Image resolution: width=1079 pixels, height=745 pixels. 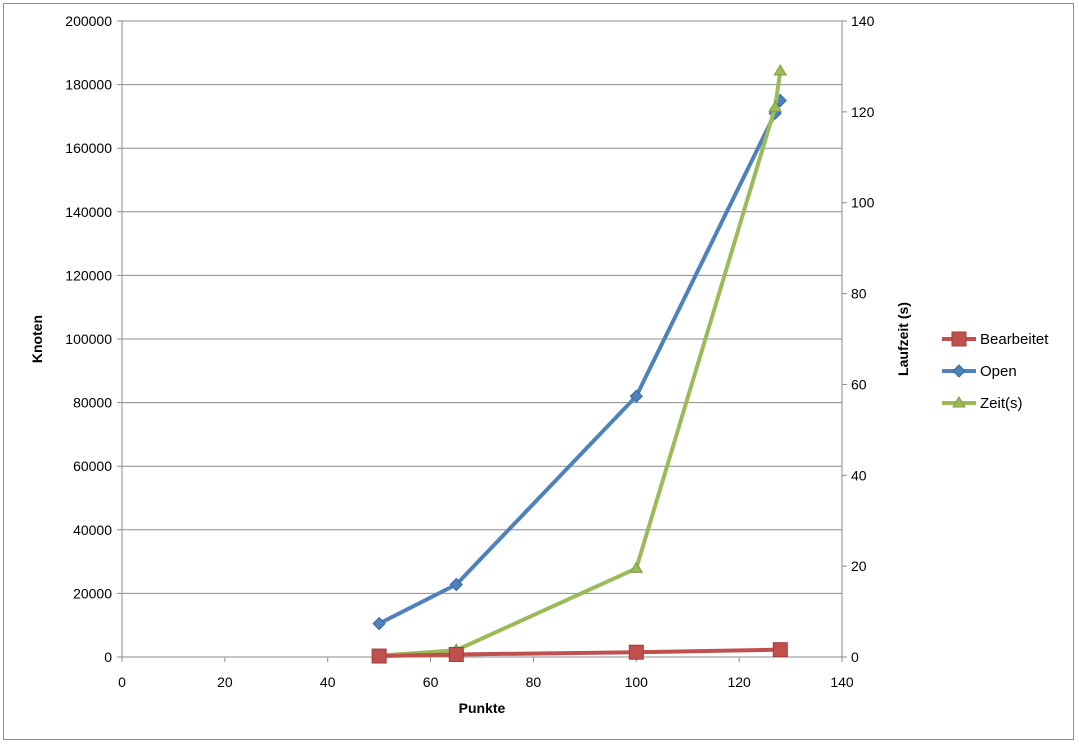 What do you see at coordinates (88, 21) in the screenshot?
I see `y-tick-label: 200000` at bounding box center [88, 21].